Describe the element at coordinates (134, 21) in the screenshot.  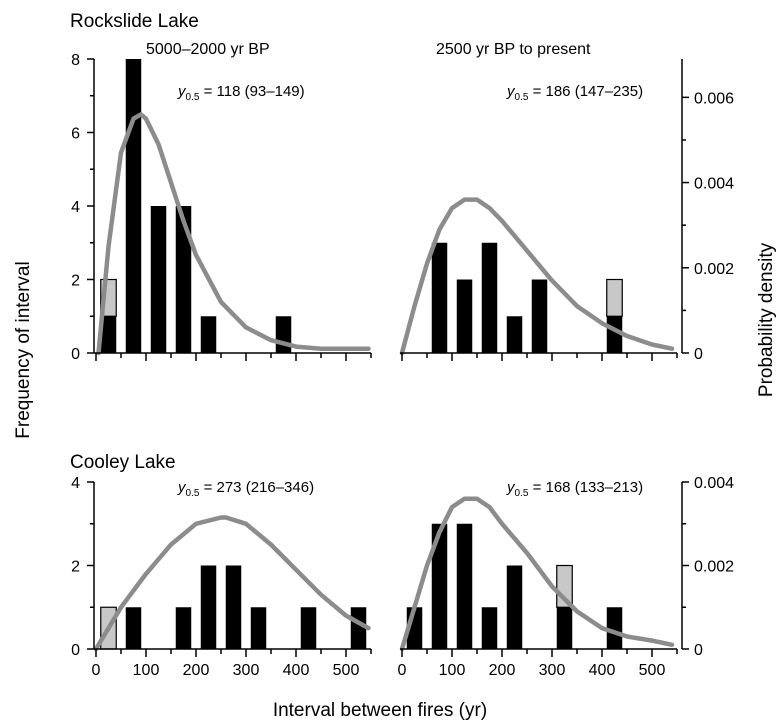
I see `lake-title: Rockslide Lake` at that location.